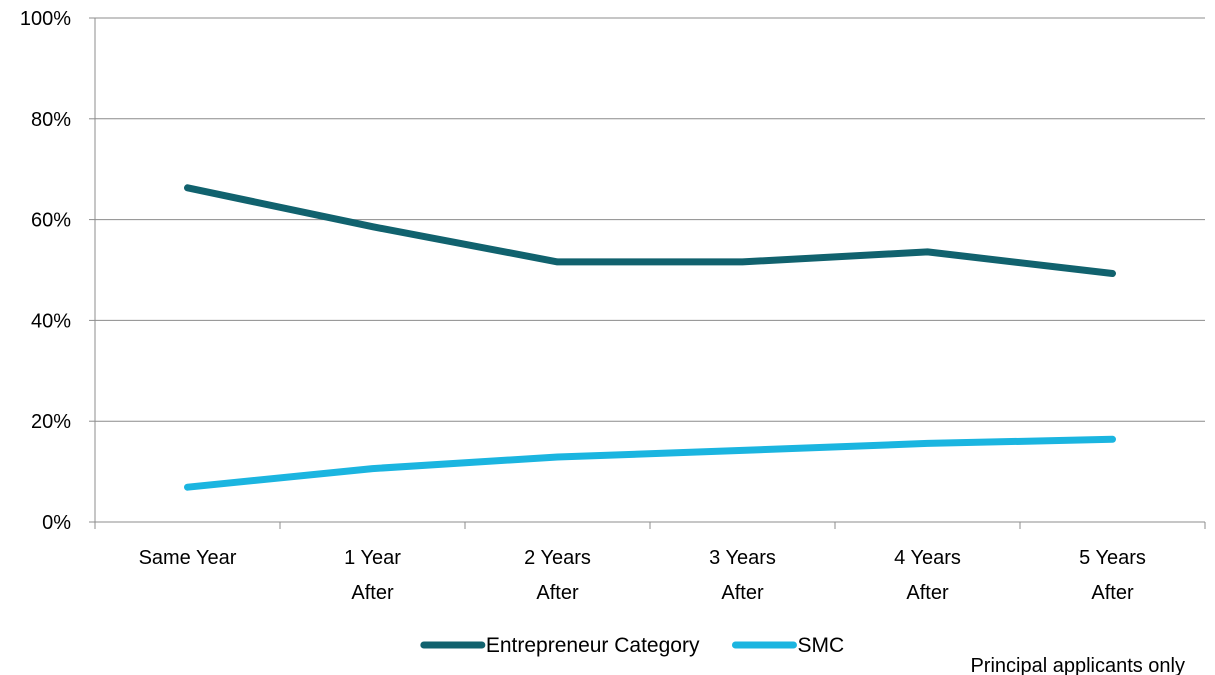 The height and width of the screenshot is (675, 1215). I want to click on legend-label: SMC, so click(820, 645).